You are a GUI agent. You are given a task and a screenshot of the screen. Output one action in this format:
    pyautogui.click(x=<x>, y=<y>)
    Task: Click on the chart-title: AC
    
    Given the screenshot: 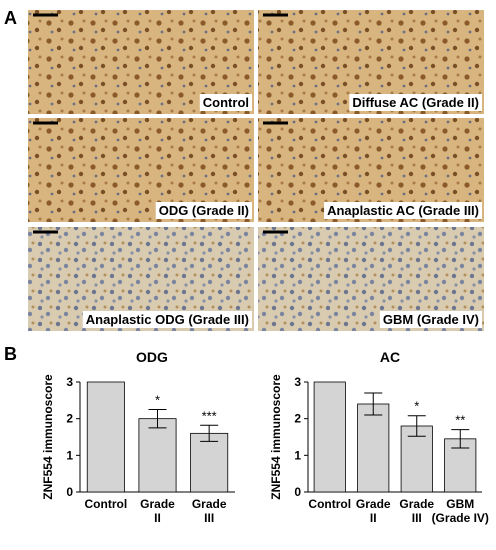 What is the action you would take?
    pyautogui.click(x=390, y=357)
    